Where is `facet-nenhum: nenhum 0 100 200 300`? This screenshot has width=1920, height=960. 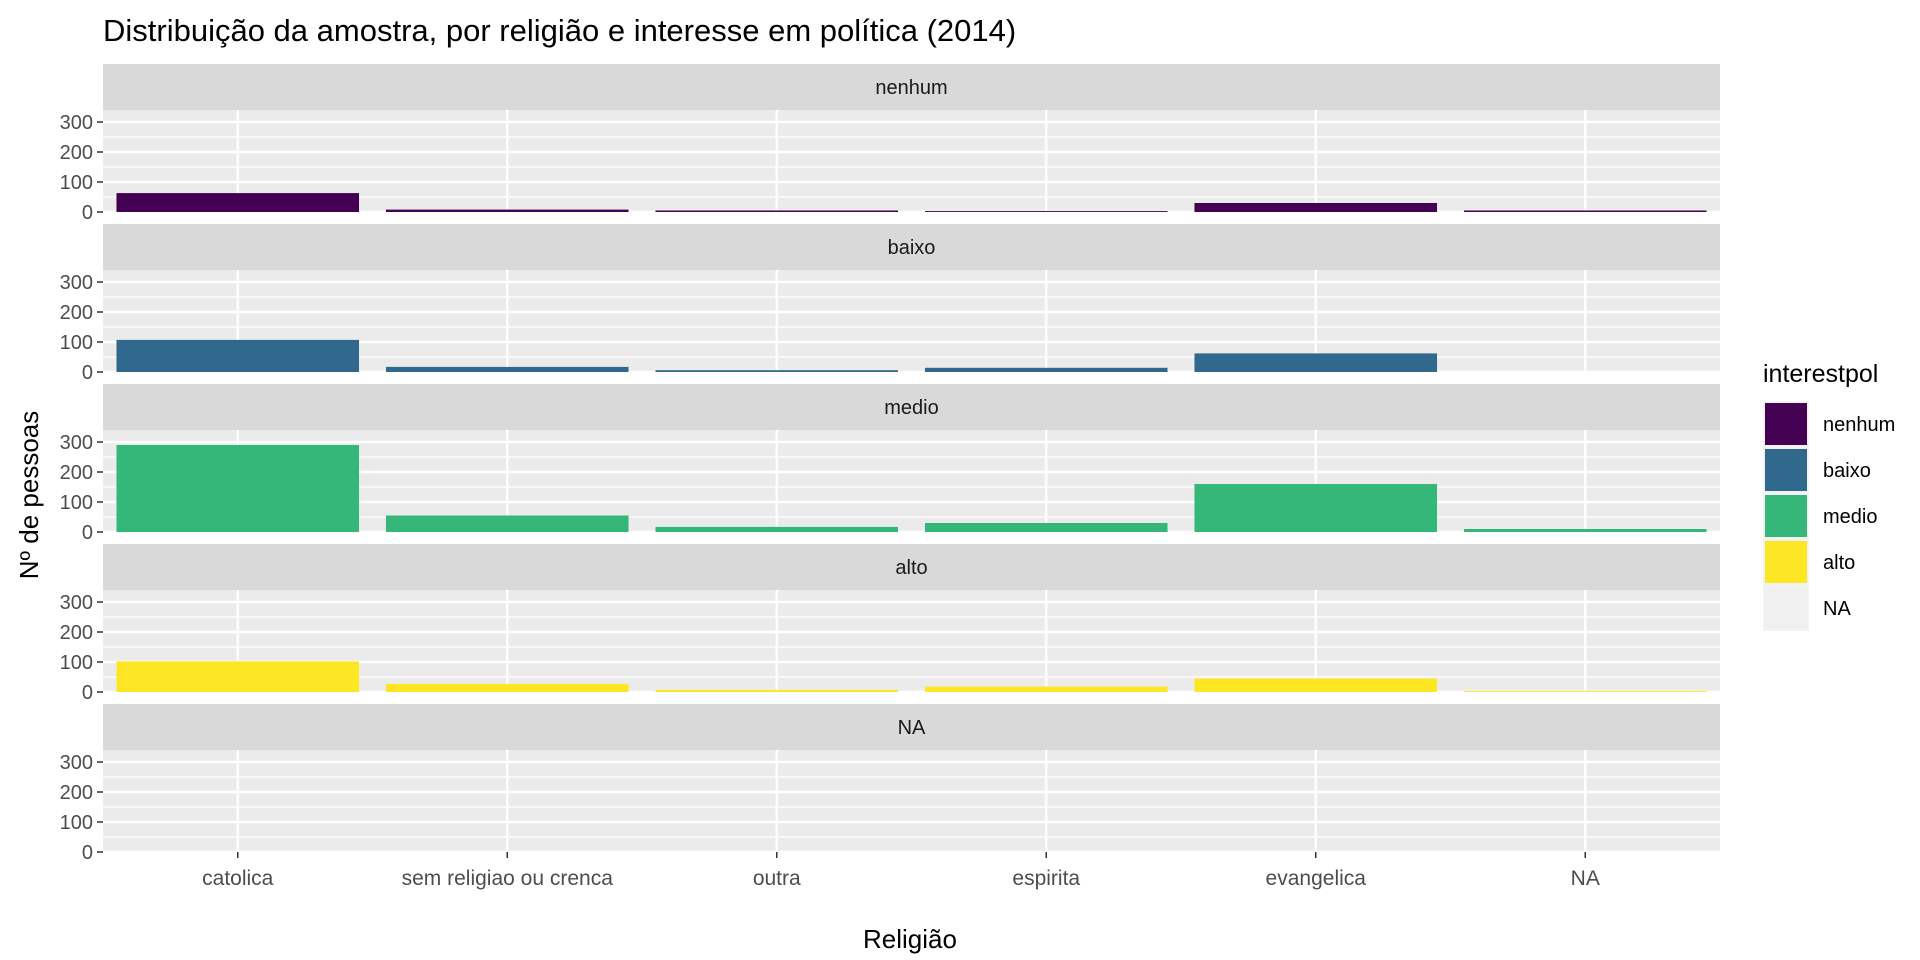
facet-nenhum: nenhum 0 100 200 300 is located at coordinates (890, 144).